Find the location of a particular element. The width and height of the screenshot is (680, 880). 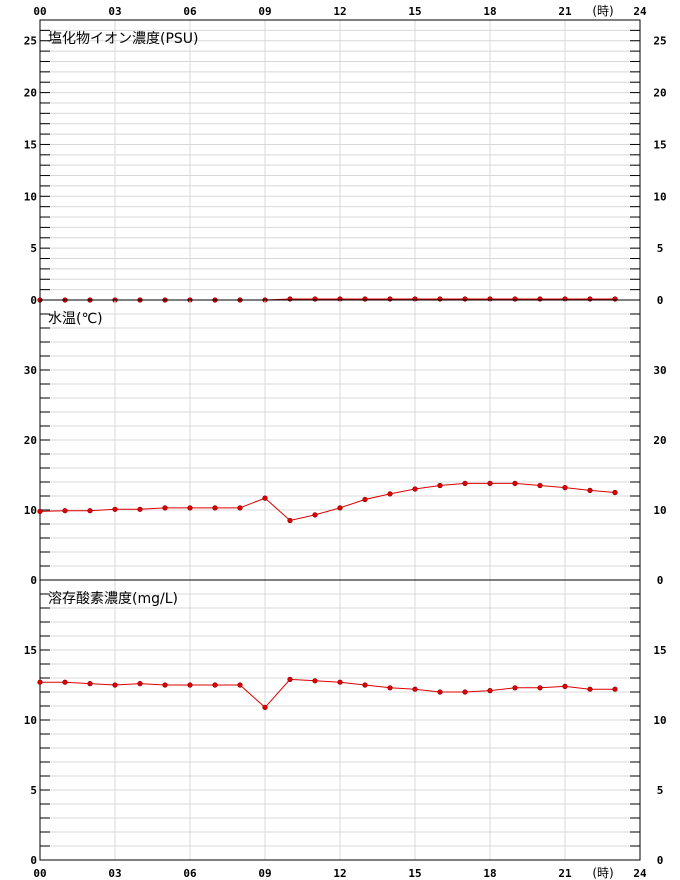

y-tick-label-right: 30 is located at coordinates (659, 370).